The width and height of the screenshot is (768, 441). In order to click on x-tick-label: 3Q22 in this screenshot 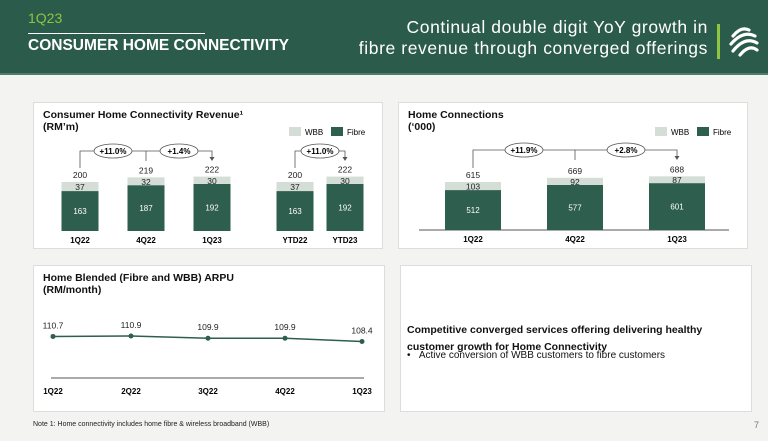, I will do `click(208, 391)`.